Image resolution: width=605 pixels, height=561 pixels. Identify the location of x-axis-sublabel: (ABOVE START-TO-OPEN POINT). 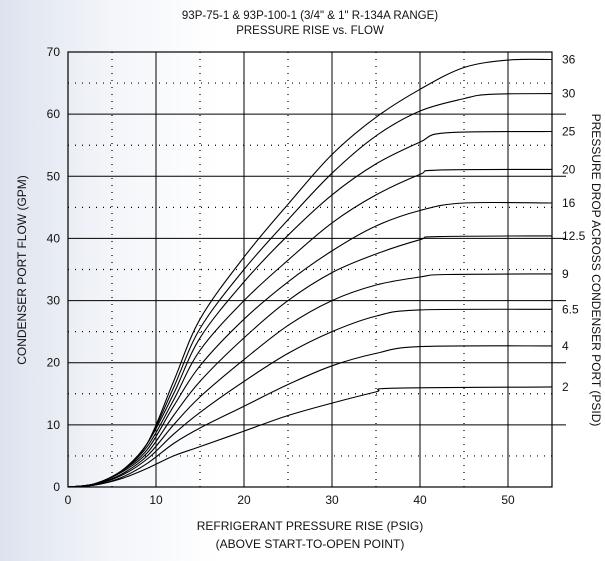
(310, 544).